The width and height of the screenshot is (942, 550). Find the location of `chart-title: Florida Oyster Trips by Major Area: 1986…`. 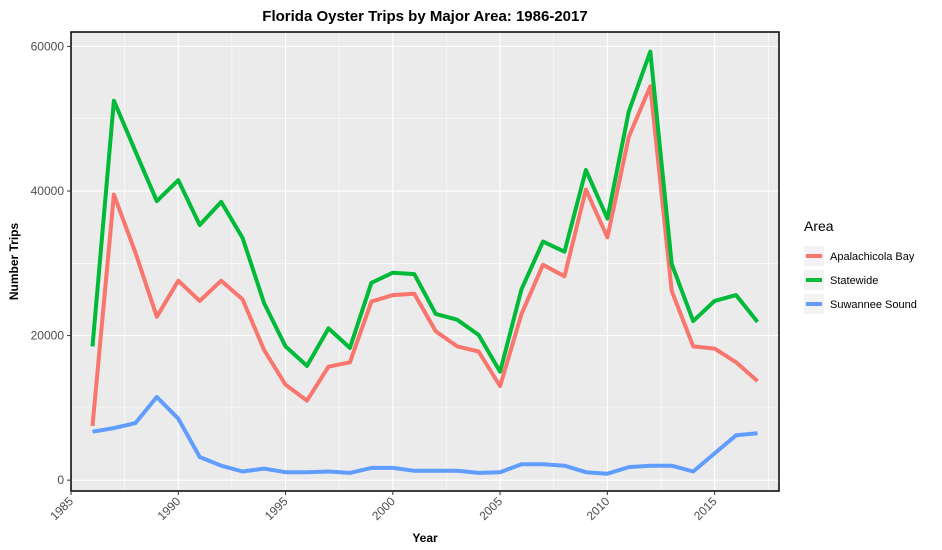

chart-title: Florida Oyster Trips by Major Area: 1986… is located at coordinates (424, 16).